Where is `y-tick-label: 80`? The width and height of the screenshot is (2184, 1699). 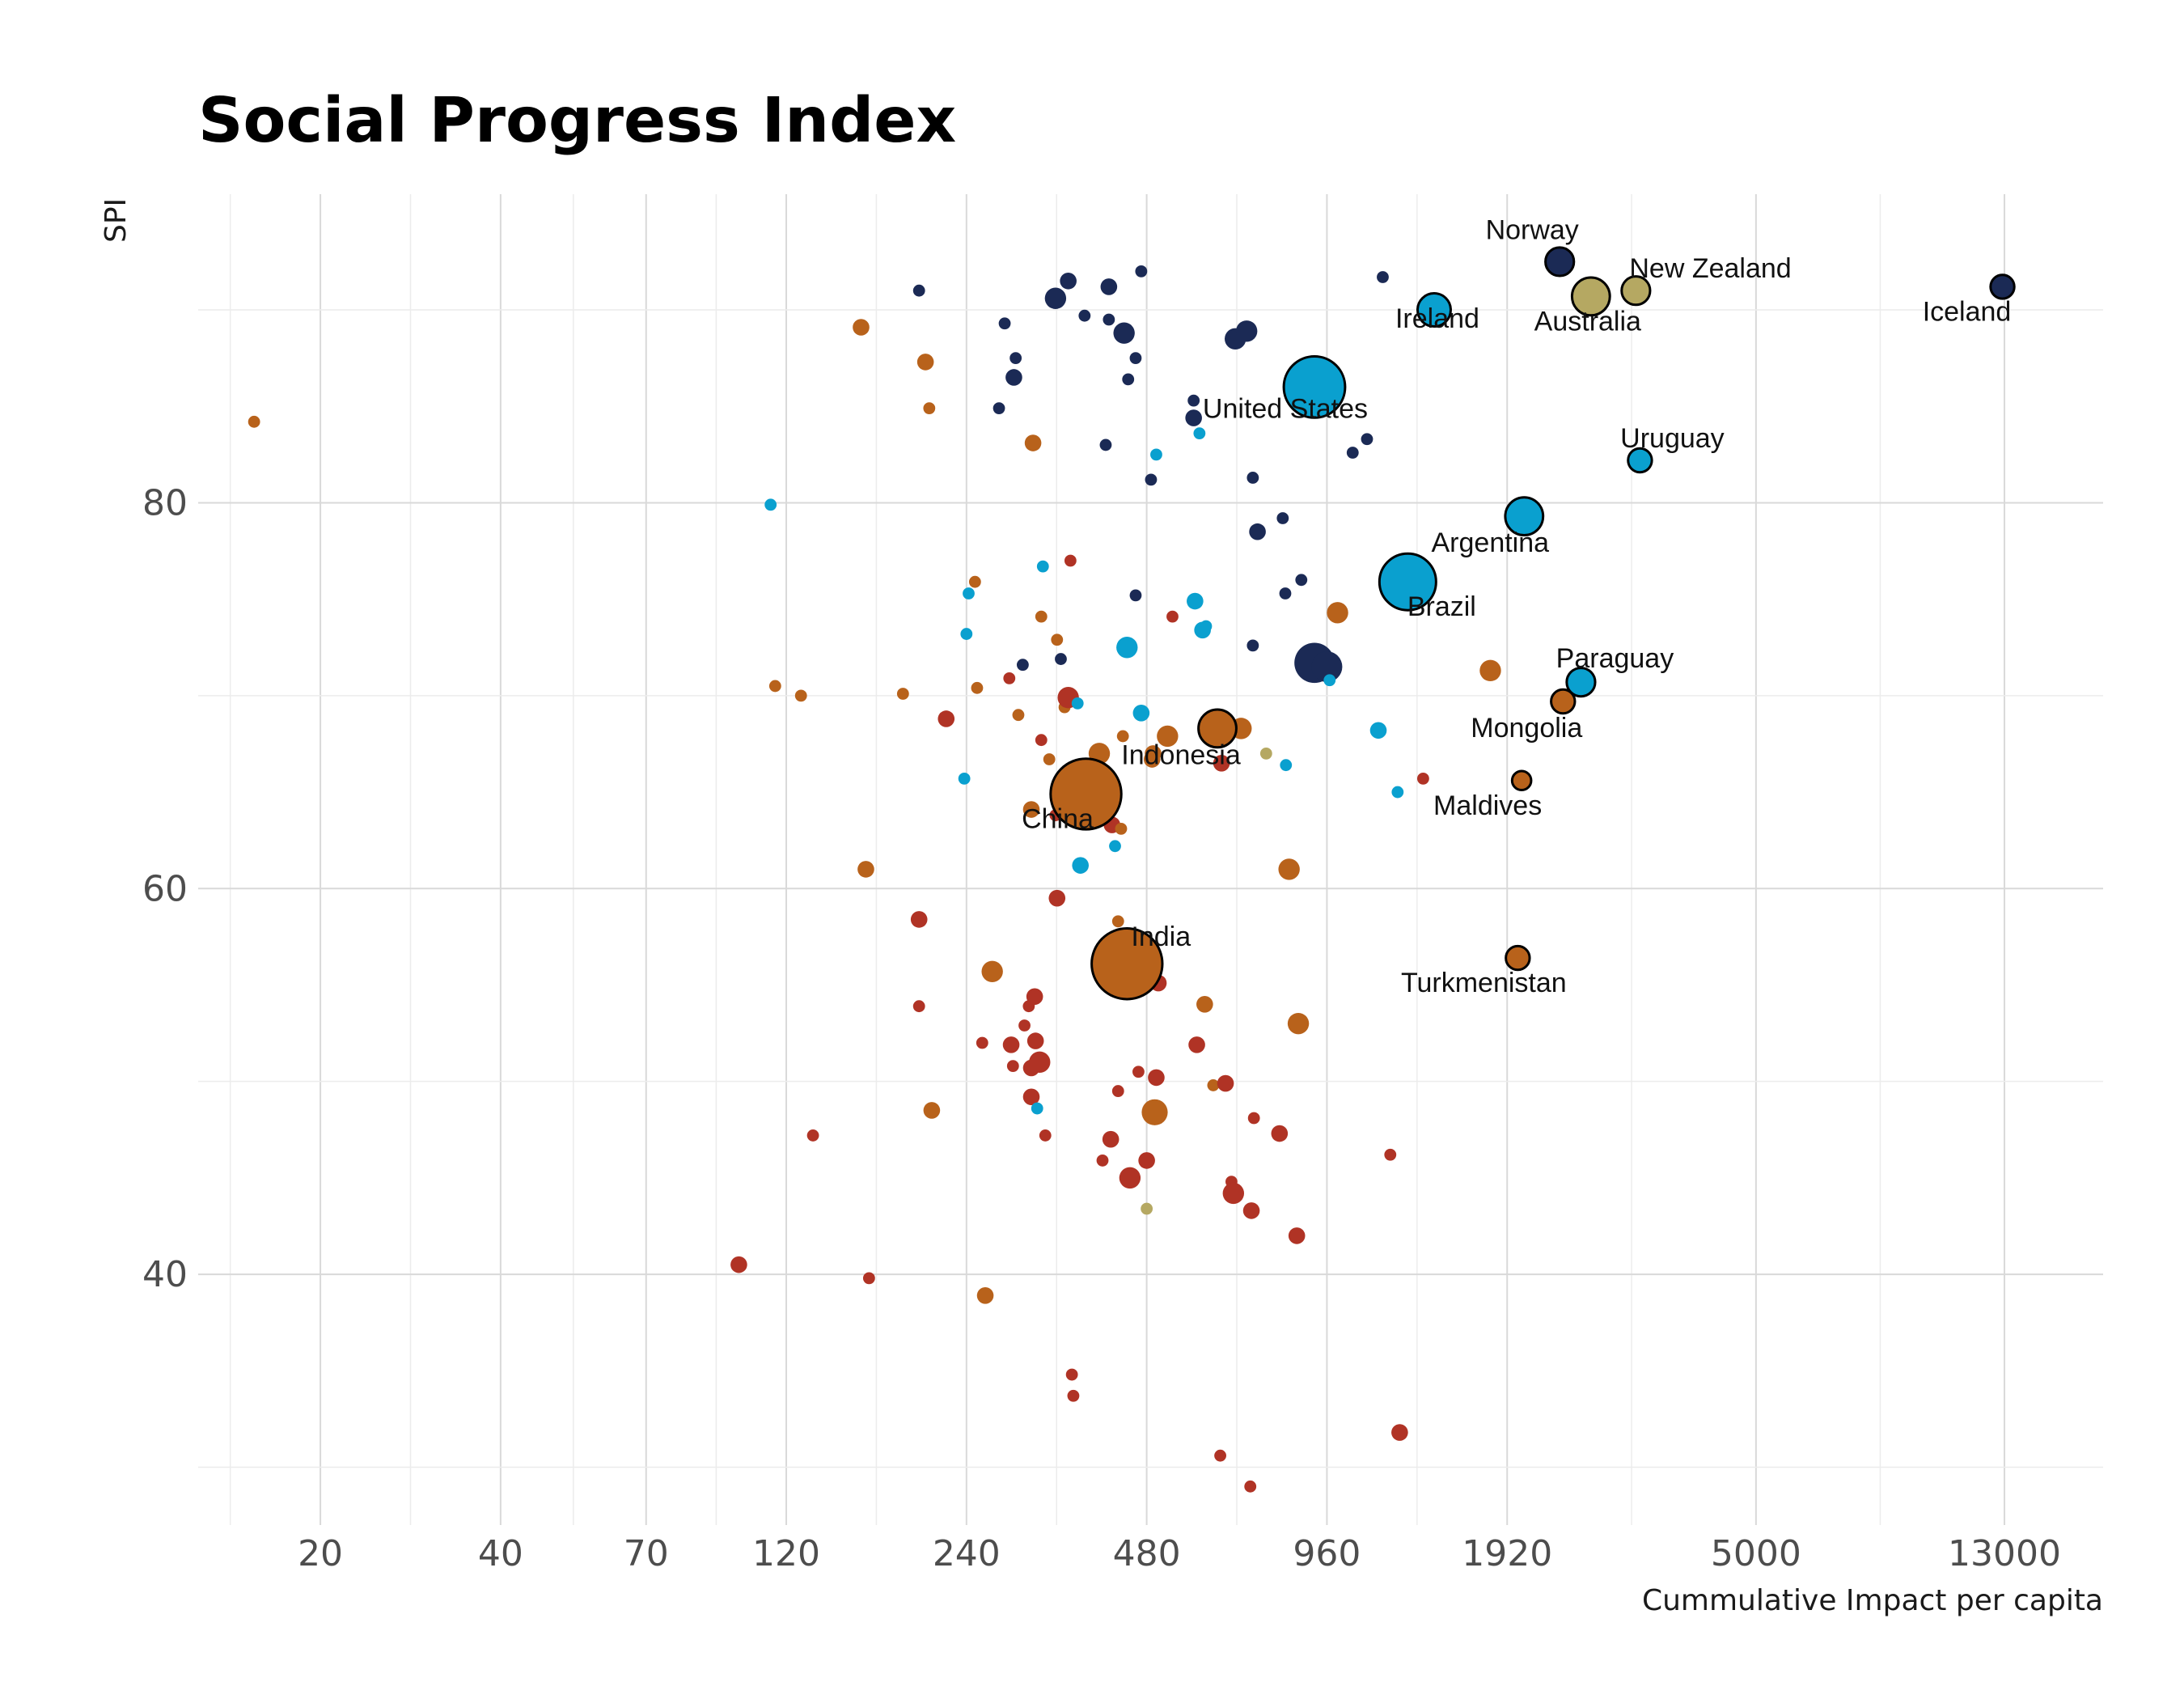 y-tick-label: 80 is located at coordinates (165, 502).